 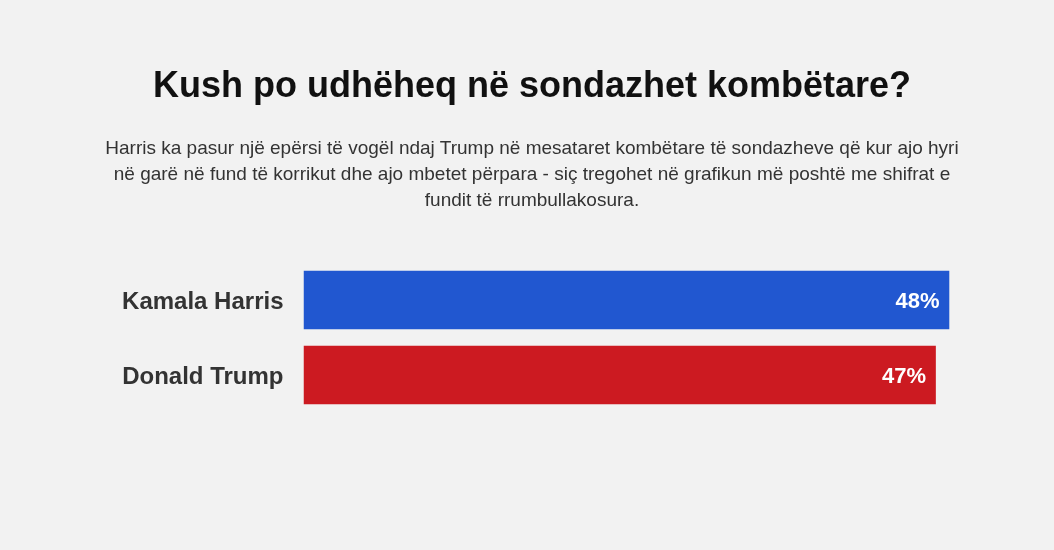 What do you see at coordinates (203, 375) in the screenshot?
I see `y-tick-label: Donald Trump` at bounding box center [203, 375].